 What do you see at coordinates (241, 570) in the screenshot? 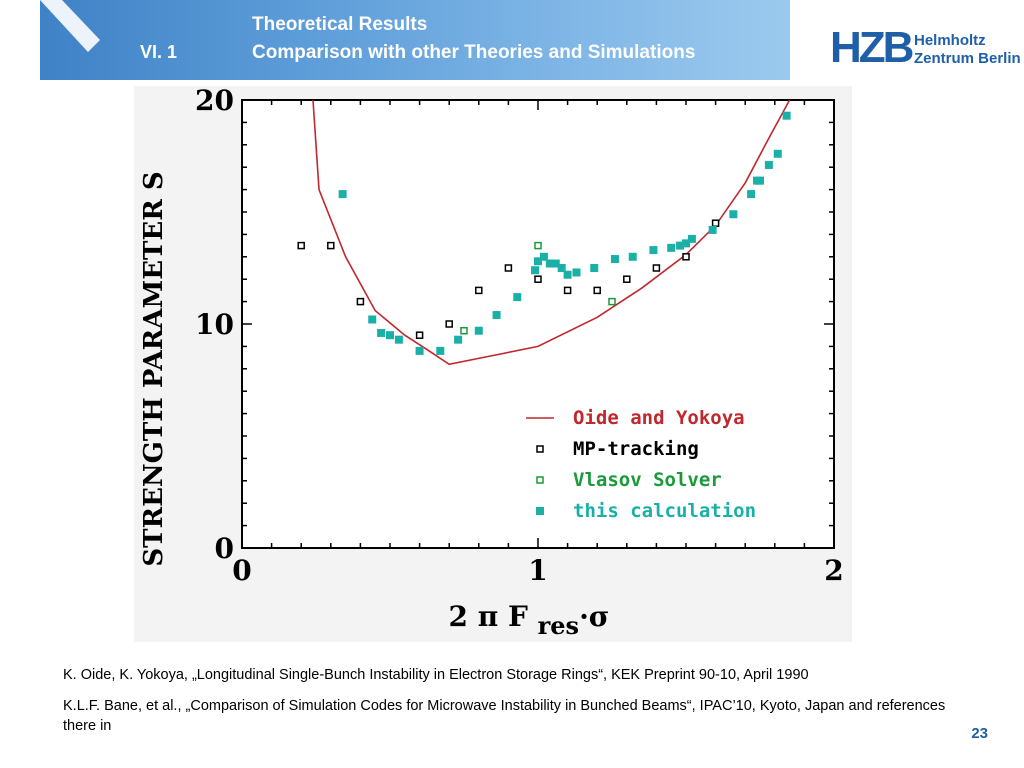
I see `x-tick-label: 0` at bounding box center [241, 570].